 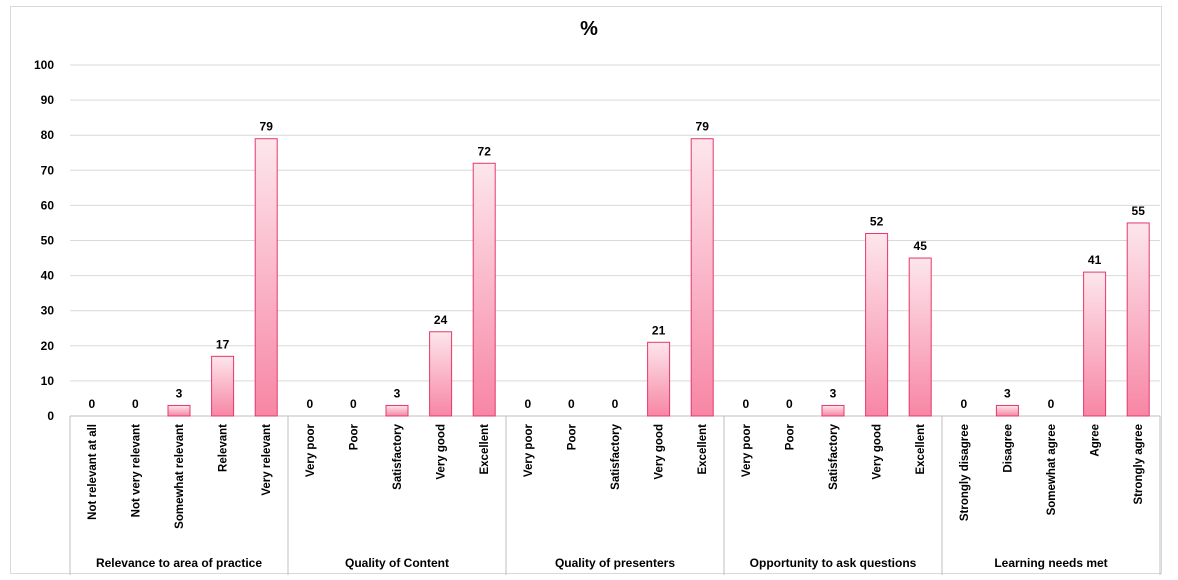 What do you see at coordinates (48, 170) in the screenshot?
I see `y-tick-label: 70` at bounding box center [48, 170].